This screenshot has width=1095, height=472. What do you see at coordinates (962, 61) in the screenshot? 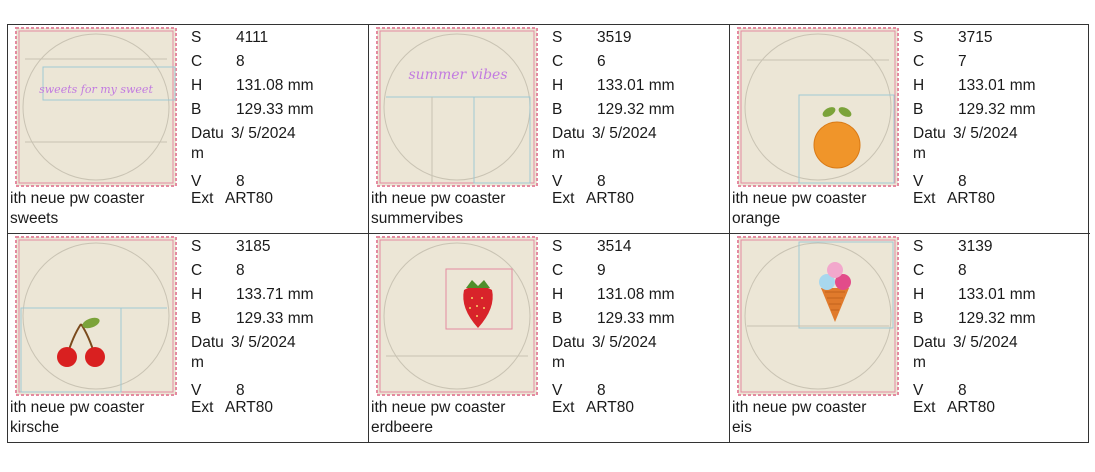
I see `color-count: 7` at bounding box center [962, 61].